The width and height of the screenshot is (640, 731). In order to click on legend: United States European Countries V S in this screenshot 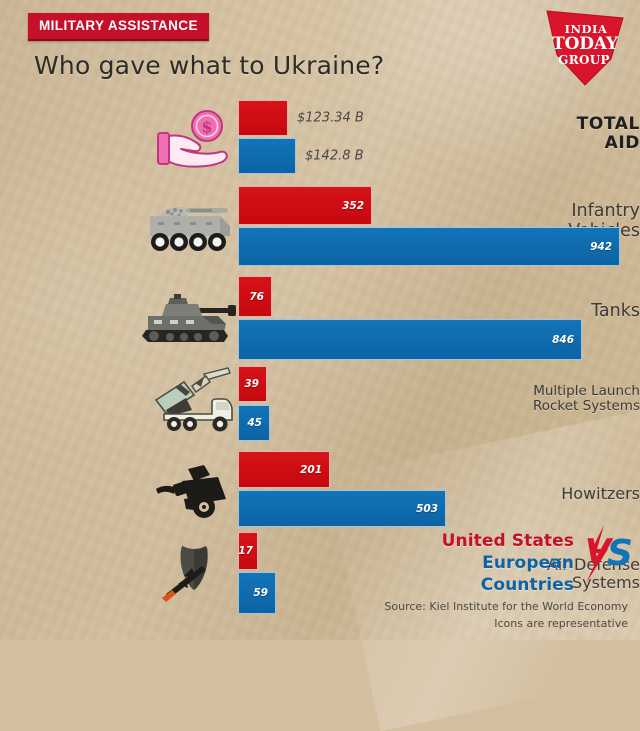, I will do `click(519, 560)`.